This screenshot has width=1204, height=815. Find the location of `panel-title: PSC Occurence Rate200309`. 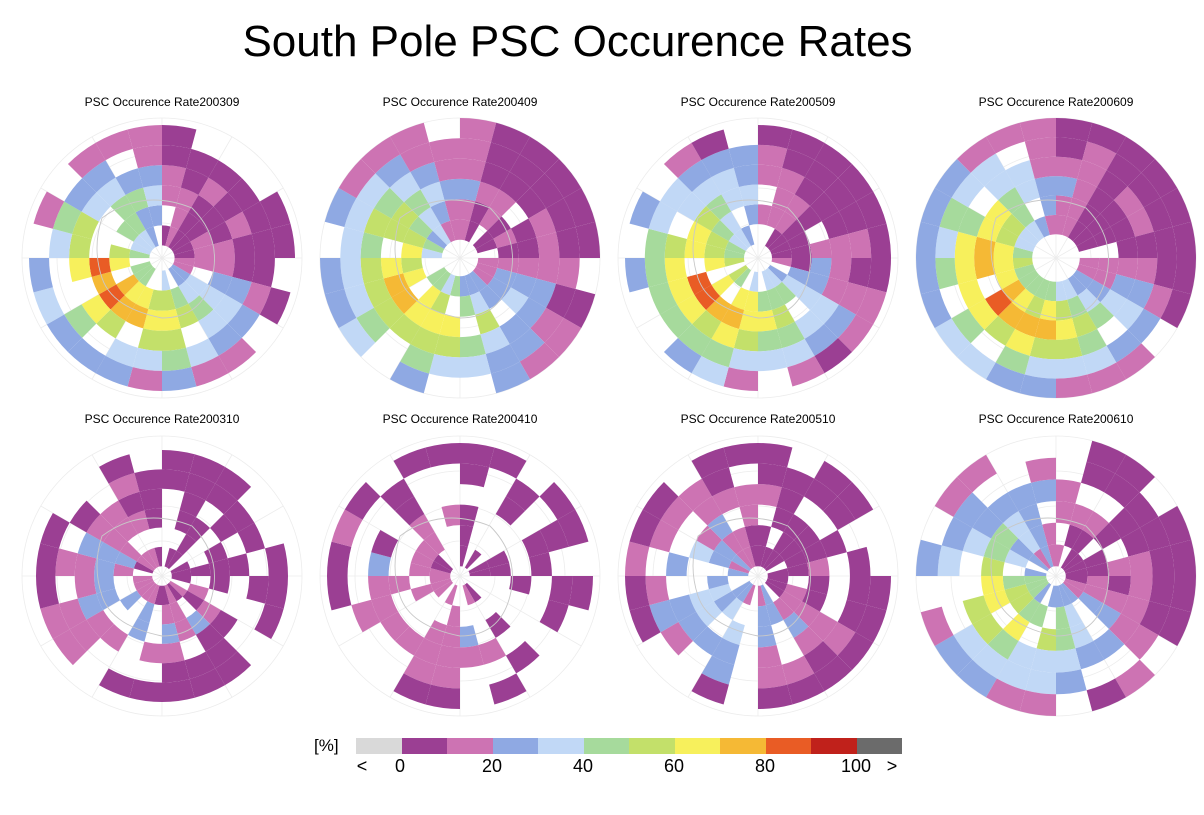

panel-title: PSC Occurence Rate200309 is located at coordinates (162, 102).